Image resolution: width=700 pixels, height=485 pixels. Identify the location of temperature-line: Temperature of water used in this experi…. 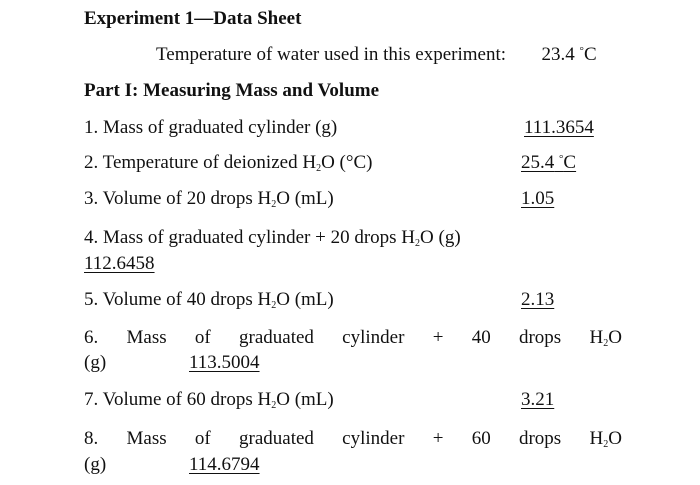
(376, 55).